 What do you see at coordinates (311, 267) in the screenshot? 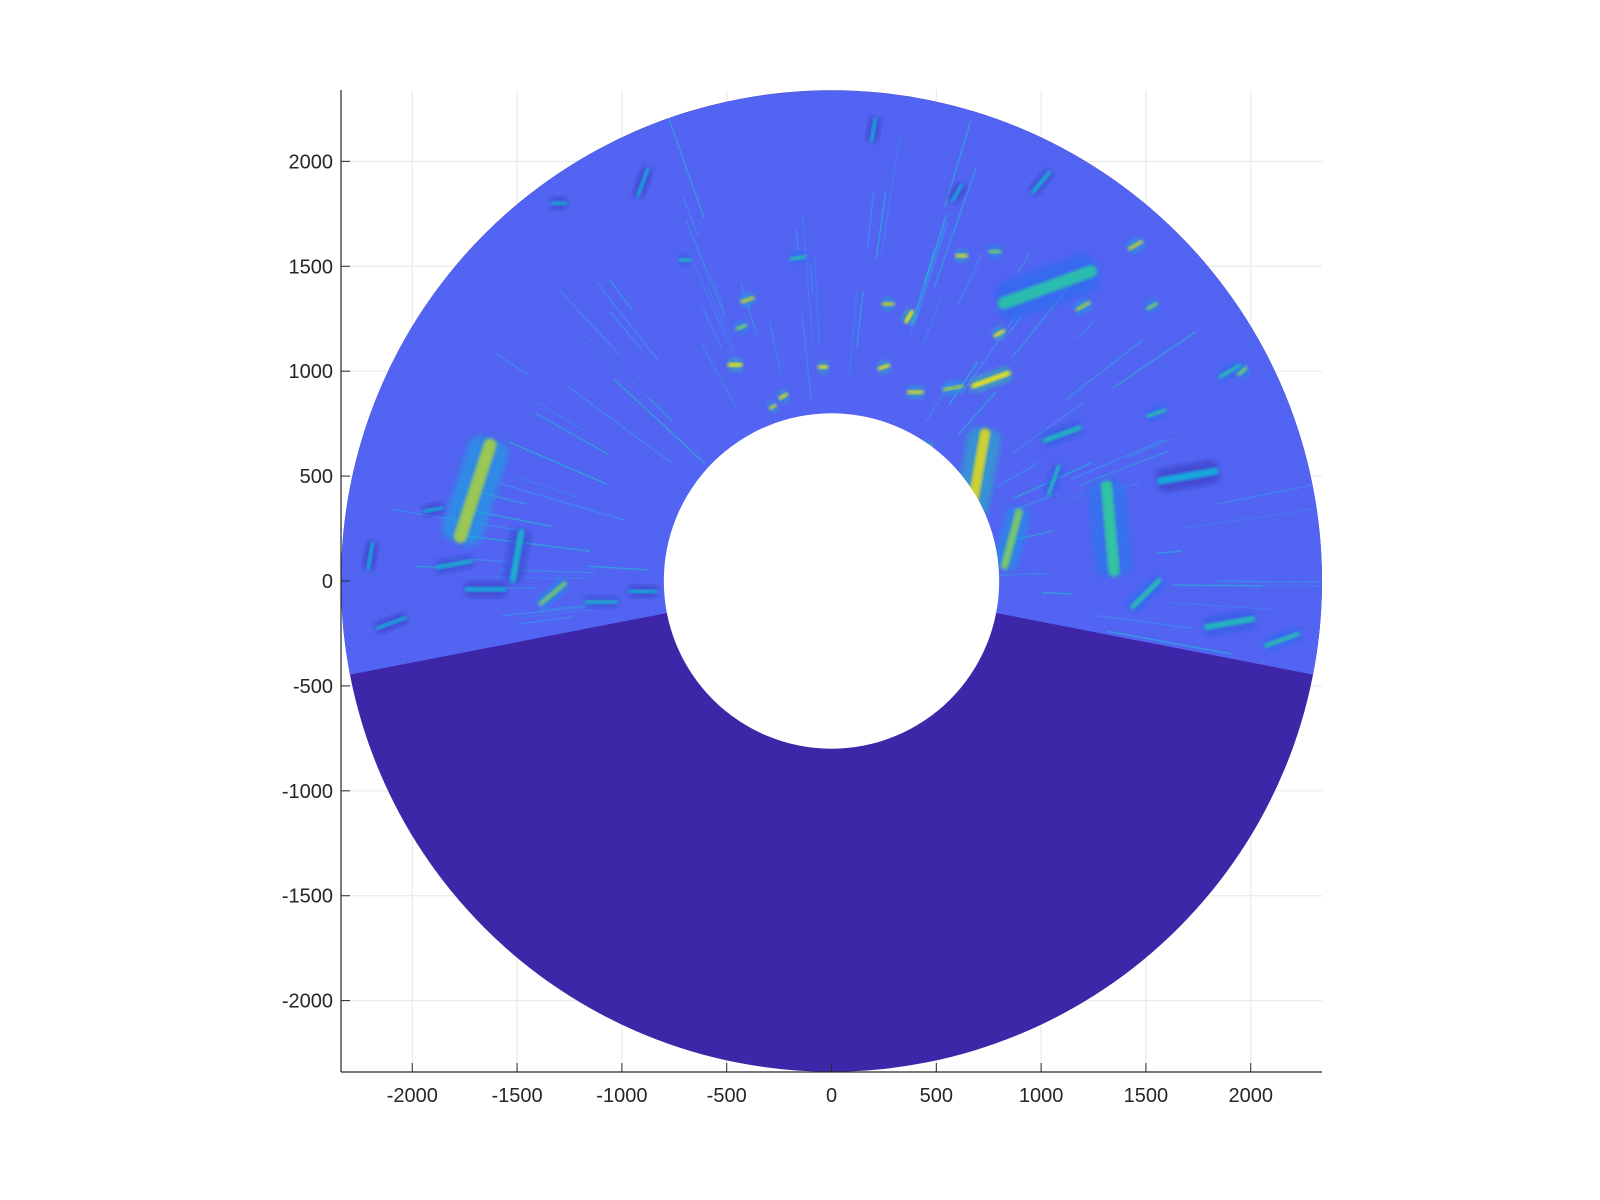
I see `y-tick-label: 1500` at bounding box center [311, 267].